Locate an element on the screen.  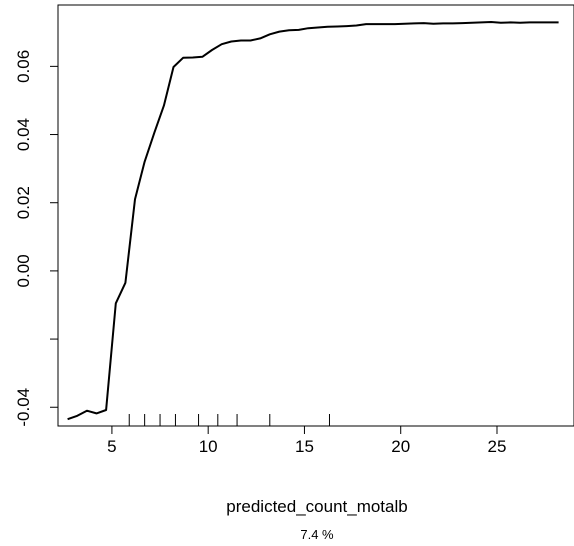
y-tick-label: 0.06 is located at coordinates (23, 66).